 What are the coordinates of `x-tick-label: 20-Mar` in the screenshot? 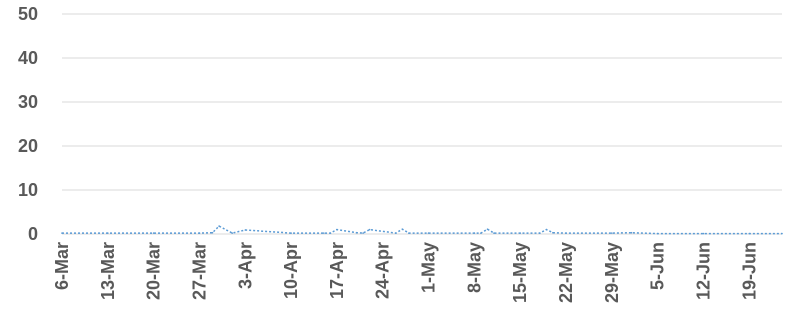 It's located at (154, 271).